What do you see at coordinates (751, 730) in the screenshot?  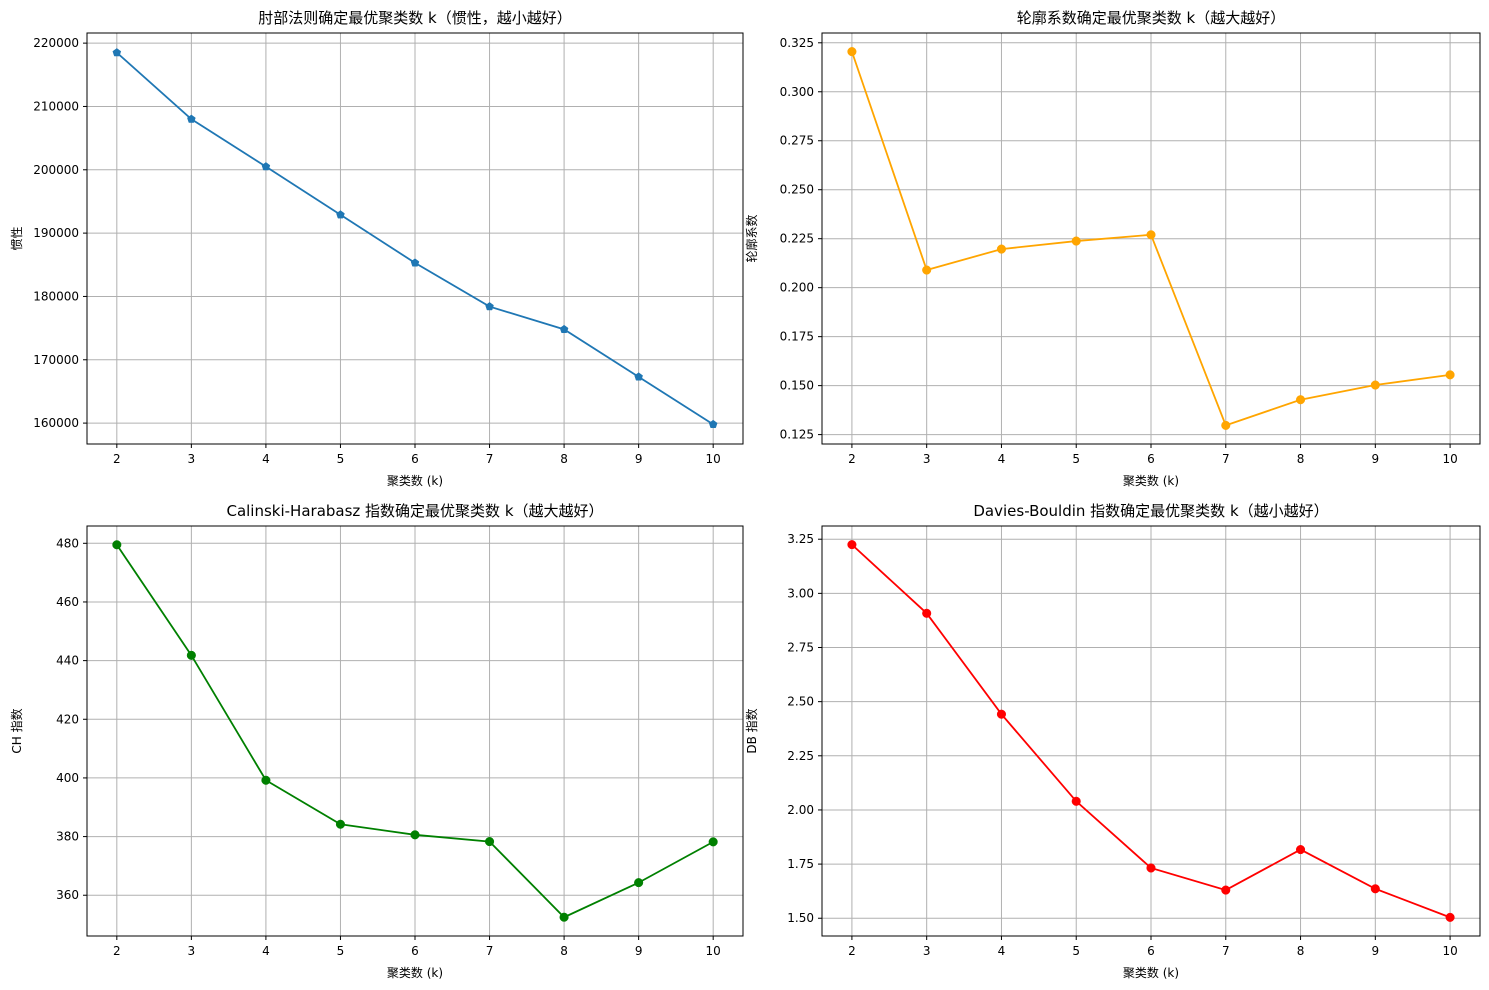 I see `y-axis-label: DB 指数` at bounding box center [751, 730].